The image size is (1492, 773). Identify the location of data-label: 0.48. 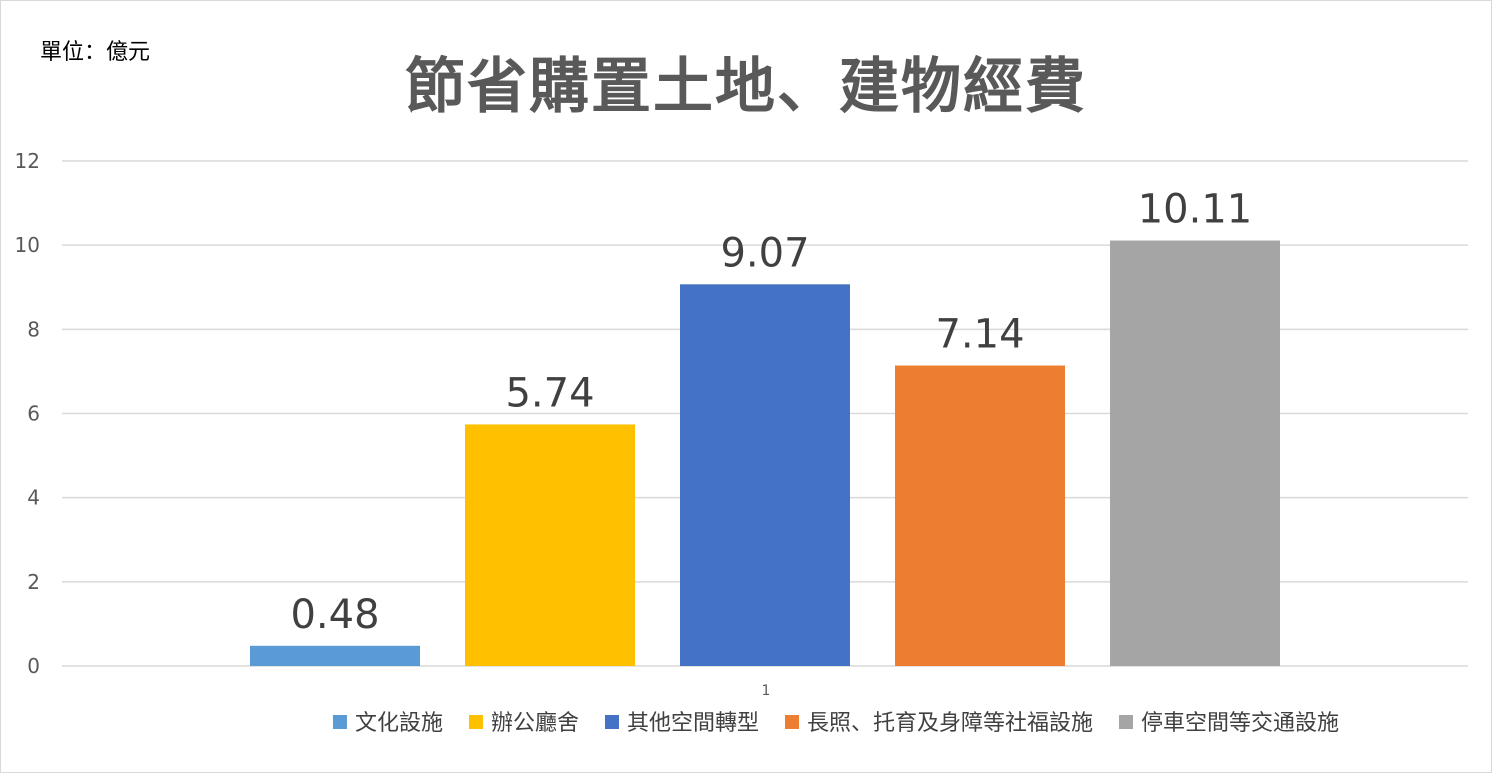
(334, 615).